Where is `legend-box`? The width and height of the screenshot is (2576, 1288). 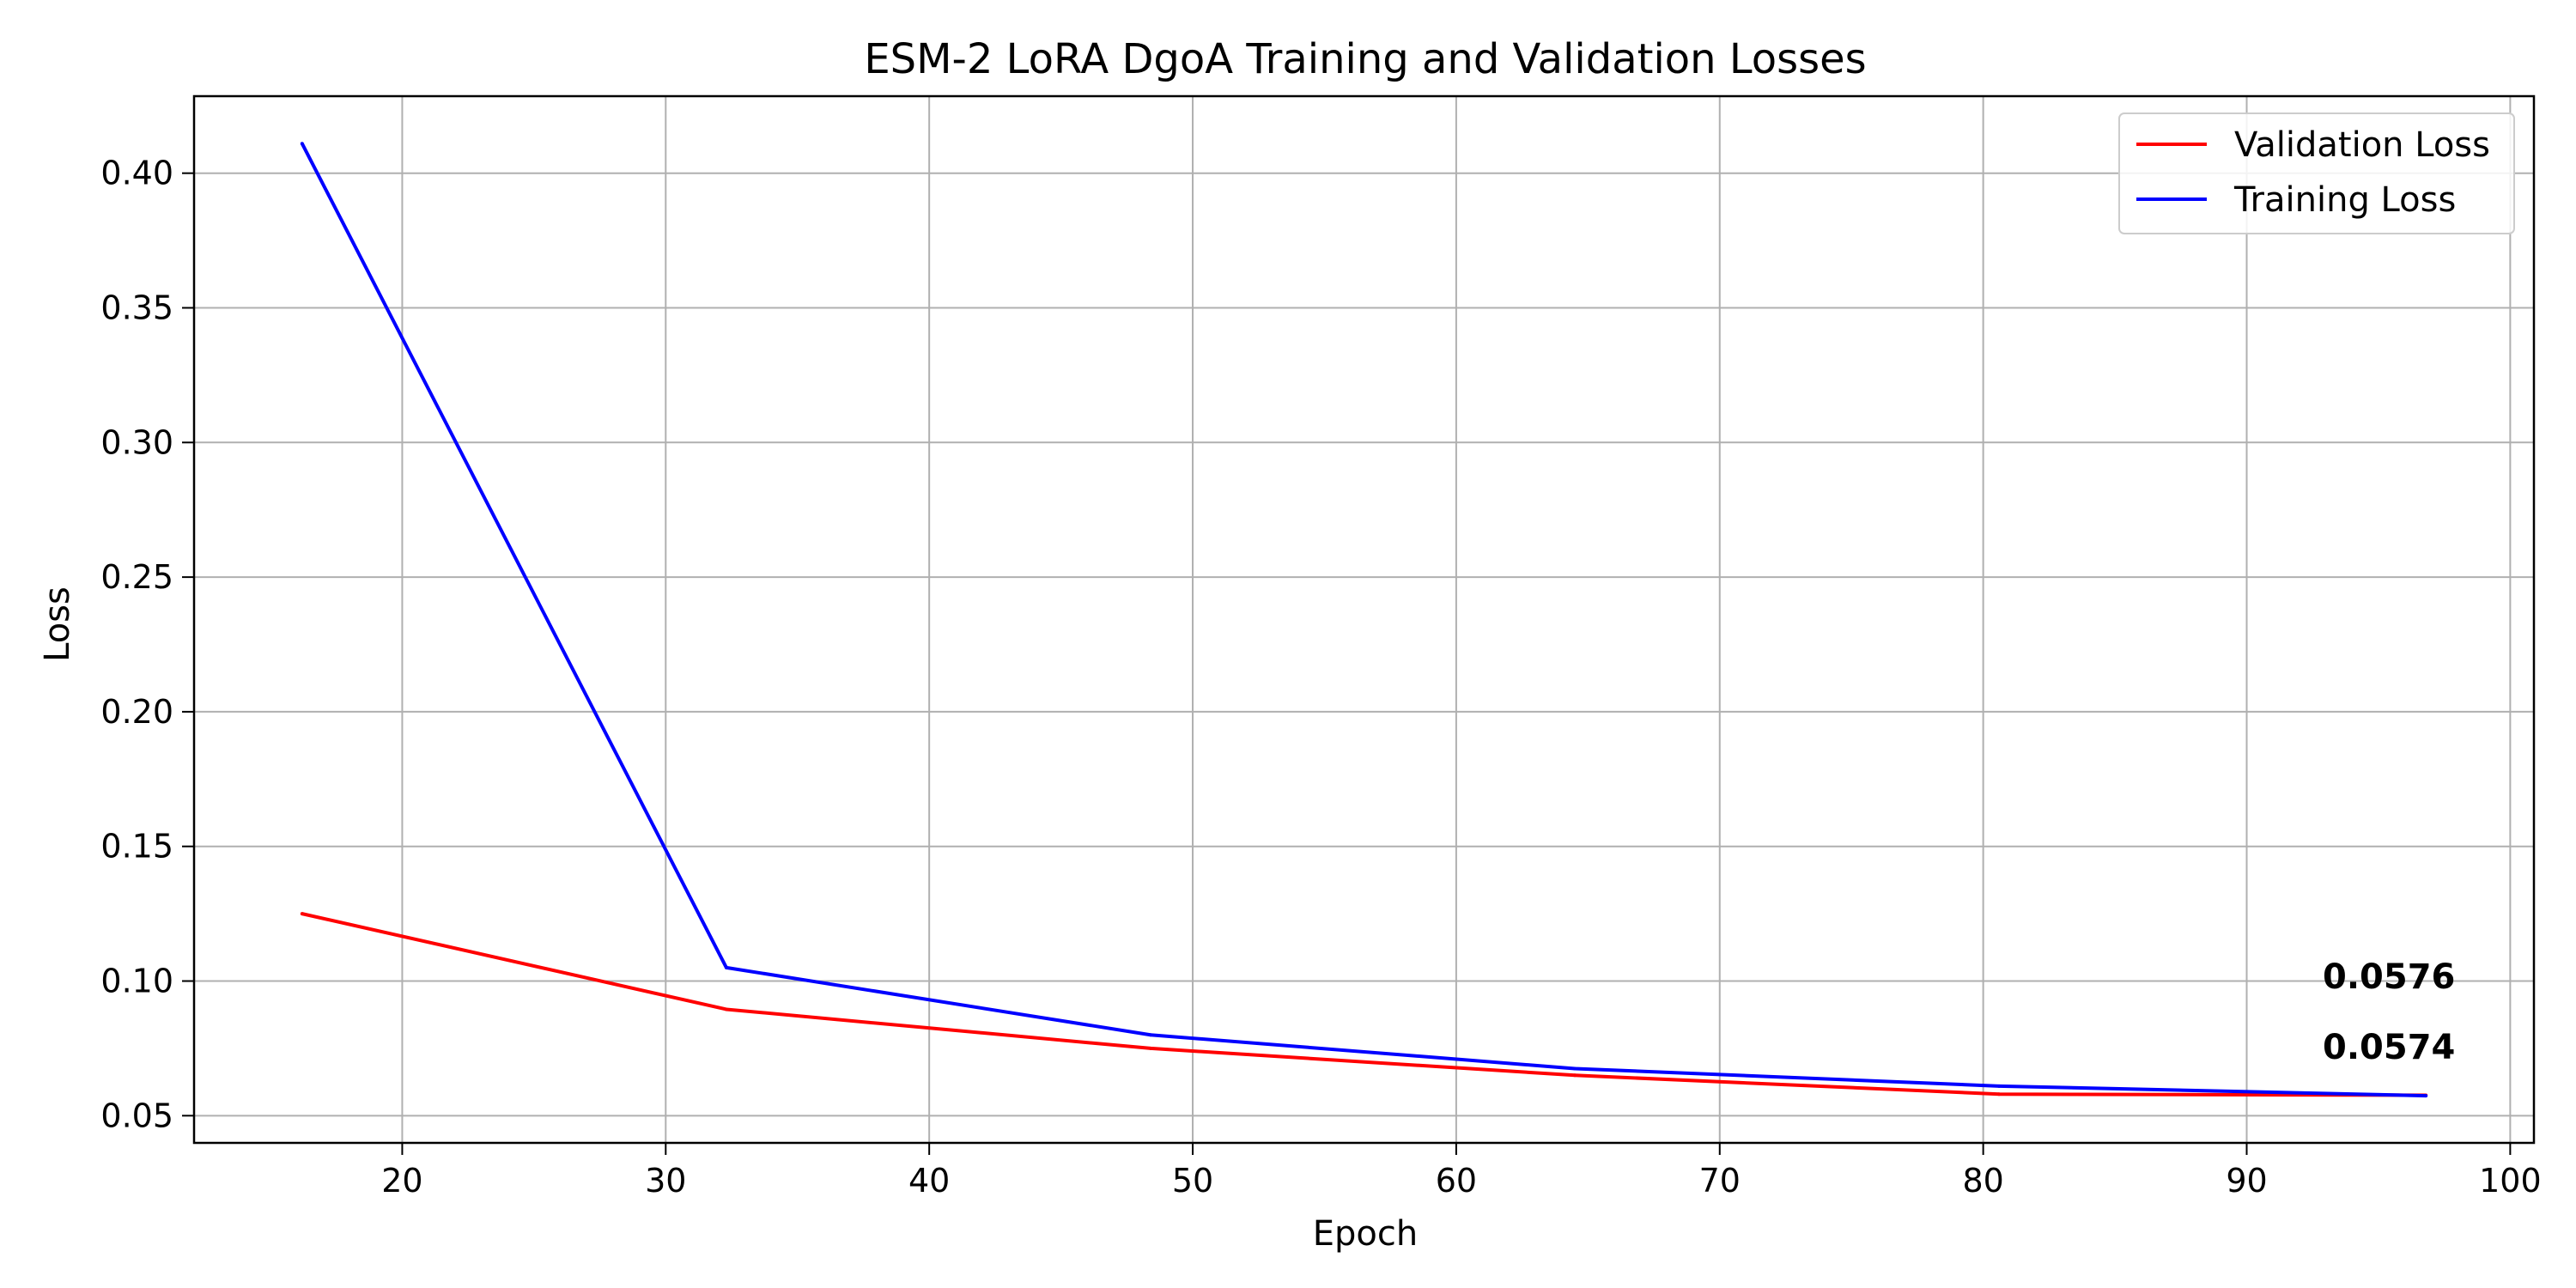 legend-box is located at coordinates (2317, 173).